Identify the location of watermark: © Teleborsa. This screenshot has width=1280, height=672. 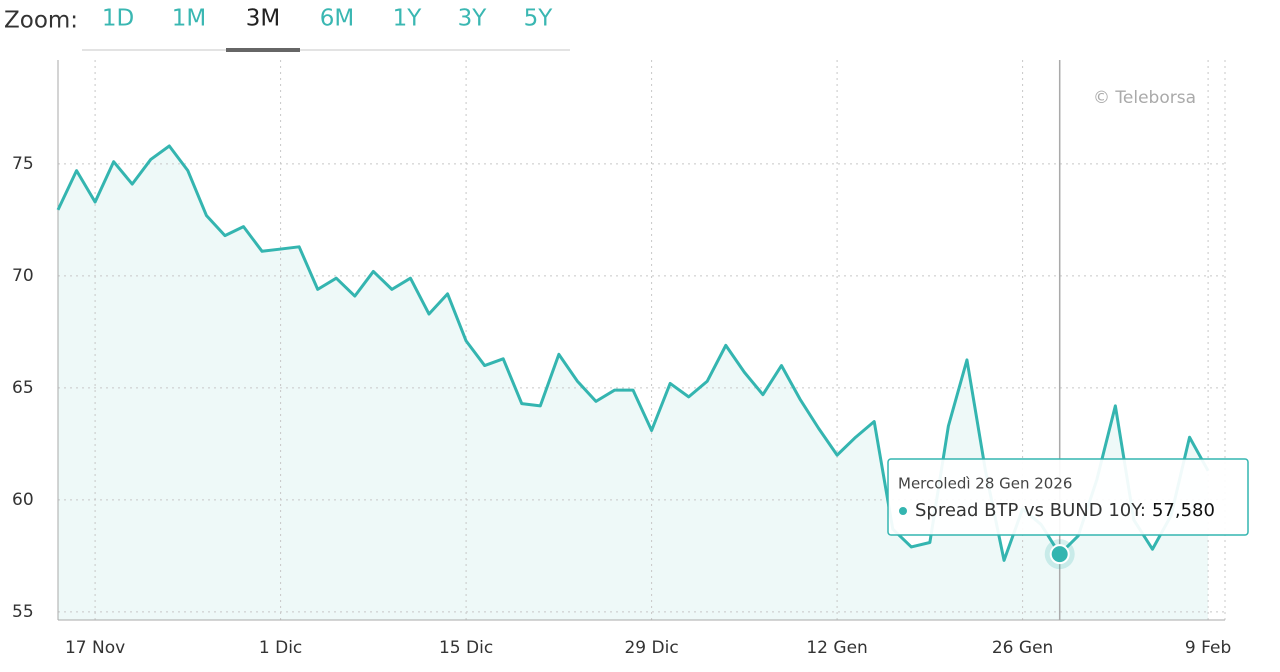
(1144, 98).